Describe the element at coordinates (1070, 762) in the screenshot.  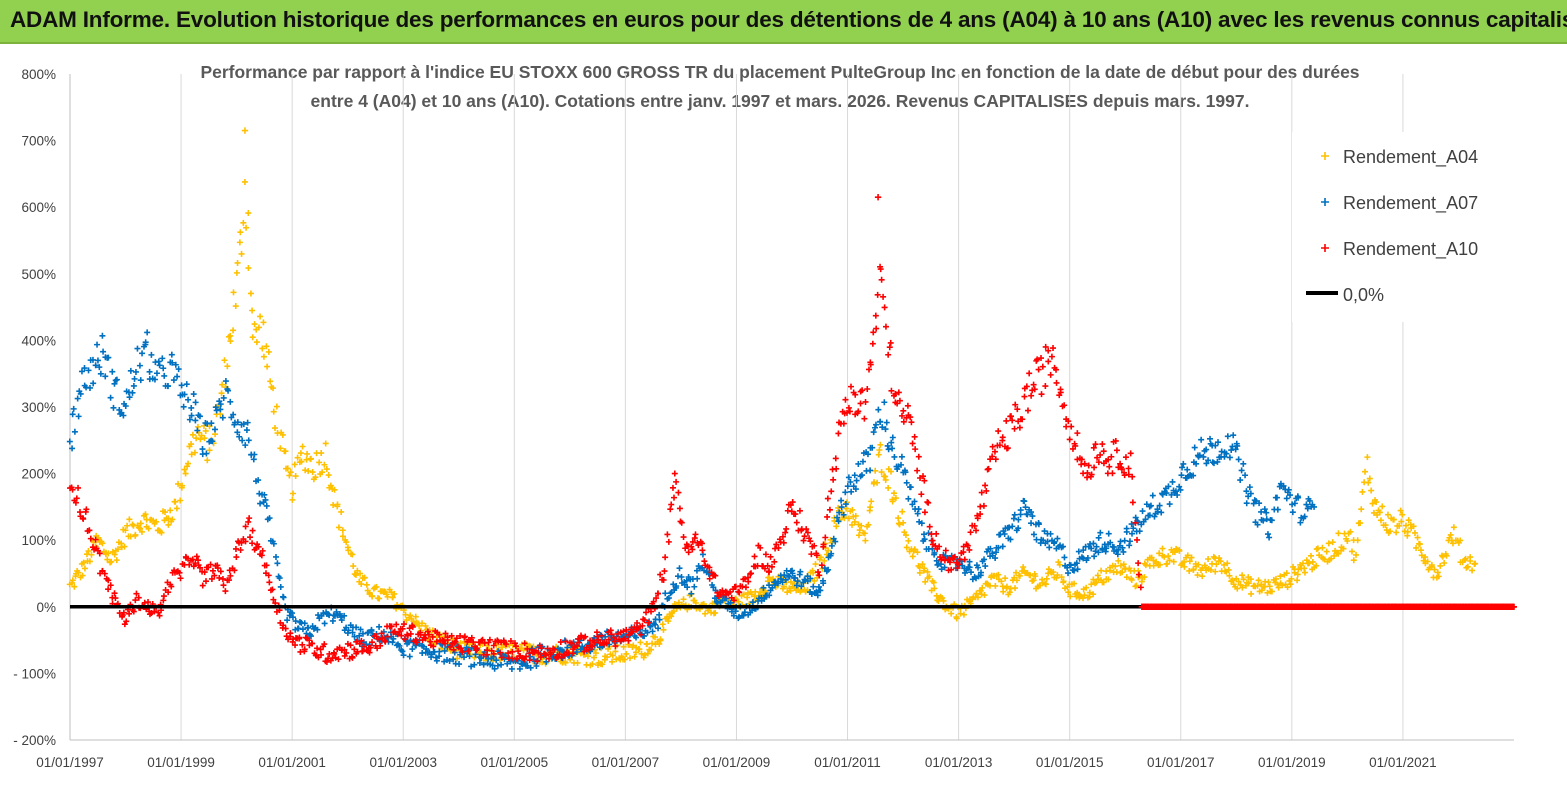
I see `x-tick-label: 01/01/2015` at that location.